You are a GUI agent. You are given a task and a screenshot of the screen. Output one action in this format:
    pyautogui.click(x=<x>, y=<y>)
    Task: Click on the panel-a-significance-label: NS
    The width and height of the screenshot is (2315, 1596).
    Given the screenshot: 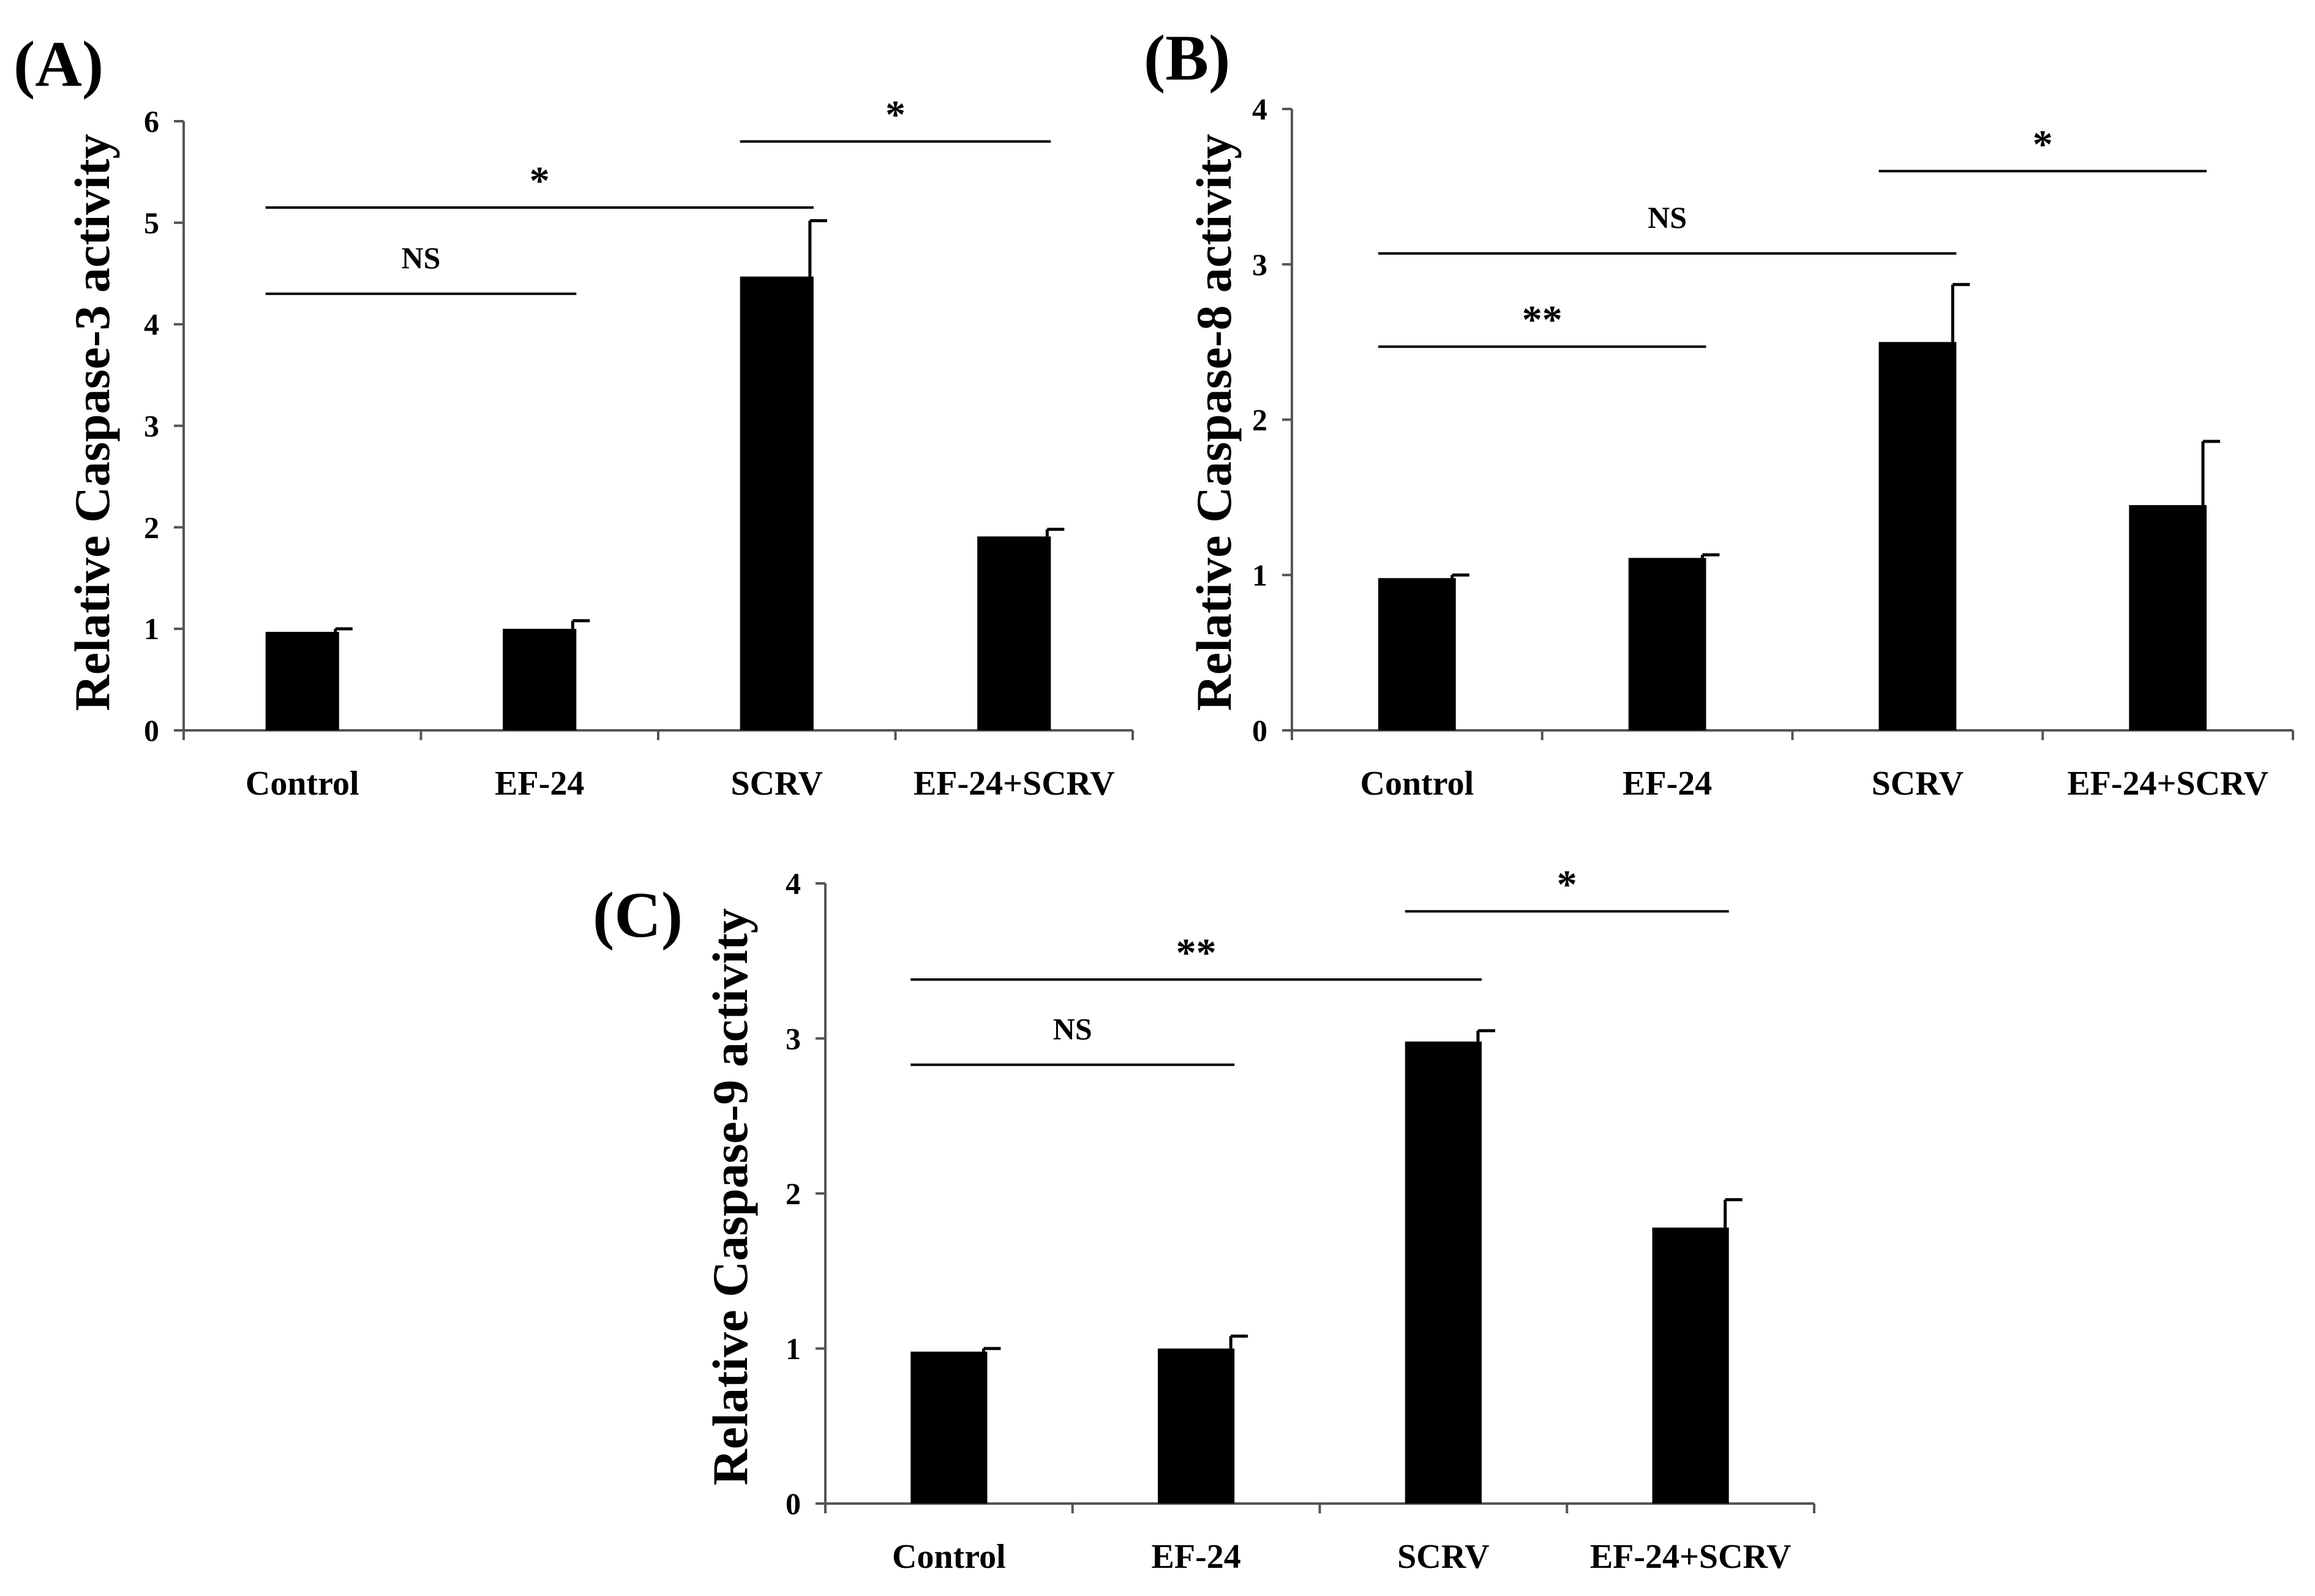 What is the action you would take?
    pyautogui.click(x=422, y=258)
    